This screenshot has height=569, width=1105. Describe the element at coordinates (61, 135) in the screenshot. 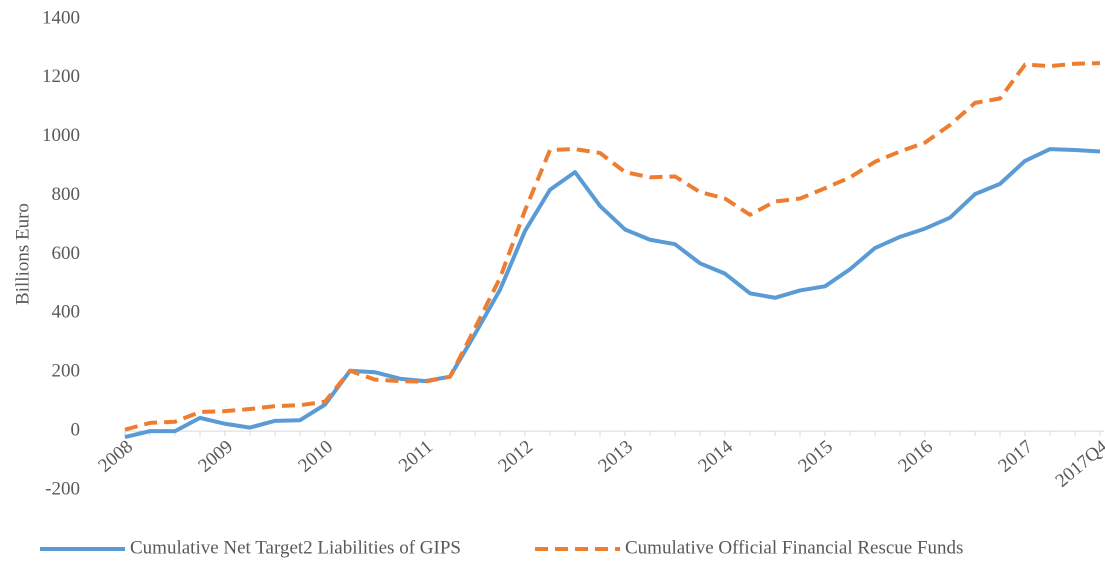

I see `y-tick-label: 1000` at that location.